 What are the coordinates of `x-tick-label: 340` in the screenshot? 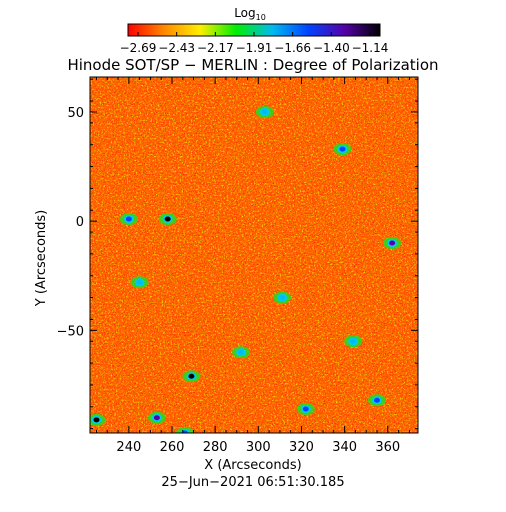 It's located at (344, 447).